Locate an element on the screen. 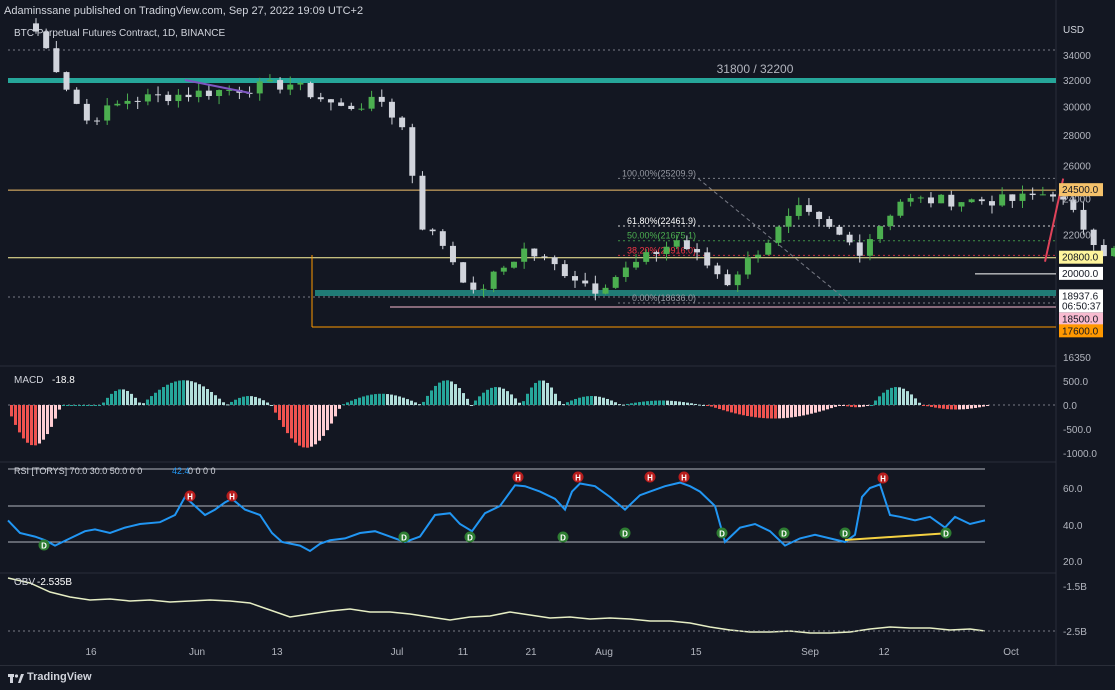 Image resolution: width=1115 pixels, height=690 pixels. price-tick: 28000 is located at coordinates (1077, 136).